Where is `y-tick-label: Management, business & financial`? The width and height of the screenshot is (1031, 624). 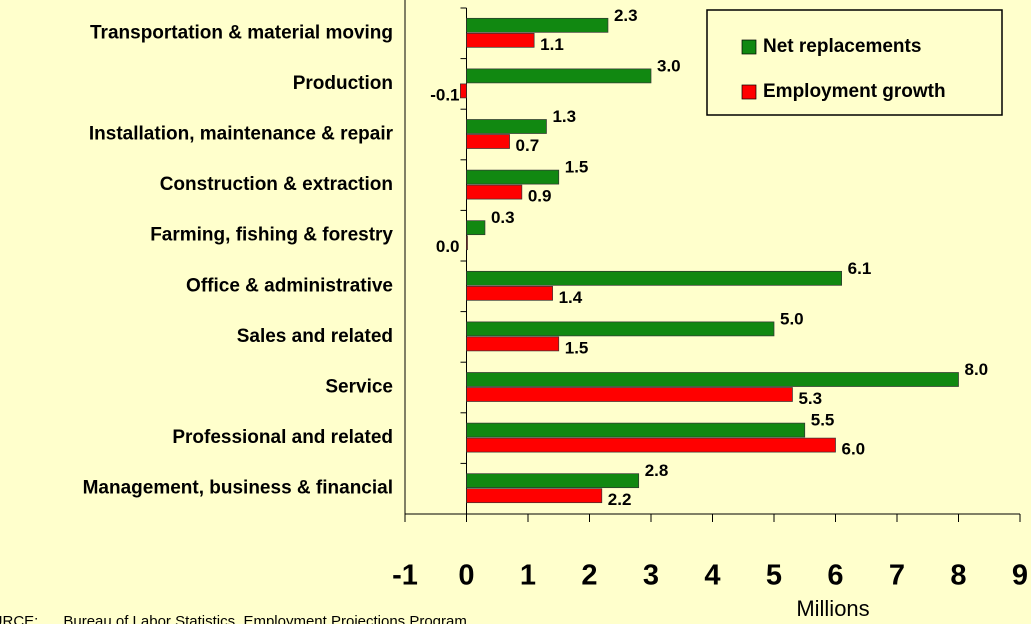 y-tick-label: Management, business & financial is located at coordinates (238, 488).